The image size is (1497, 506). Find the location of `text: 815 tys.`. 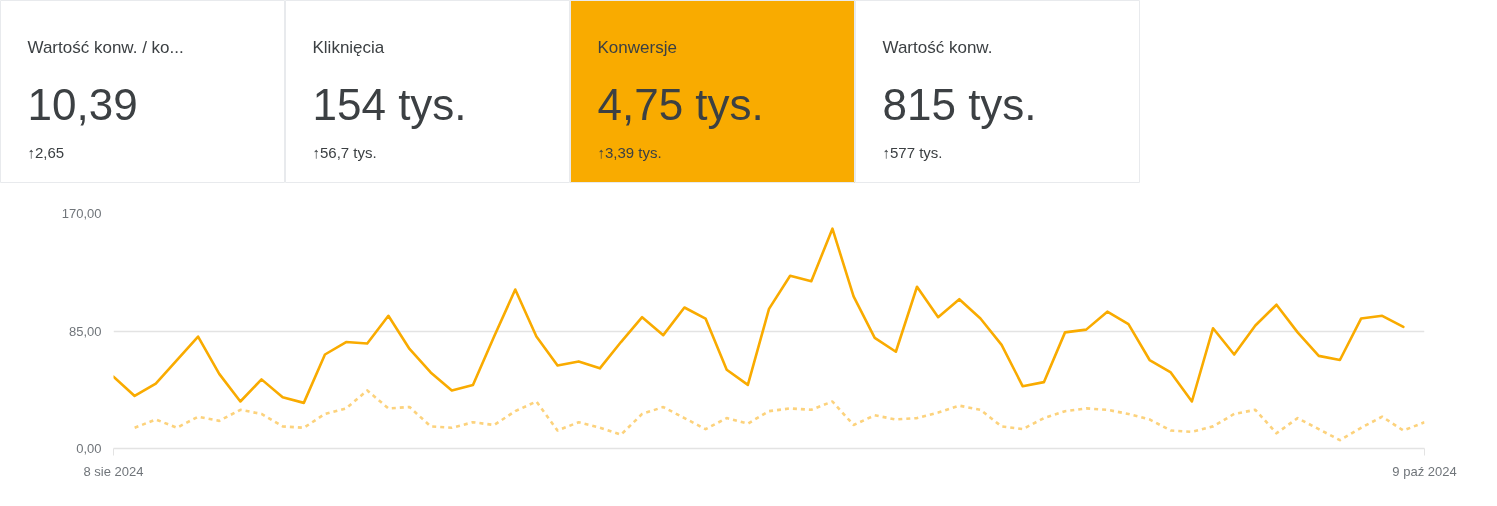

text: 815 tys. is located at coordinates (959, 104).